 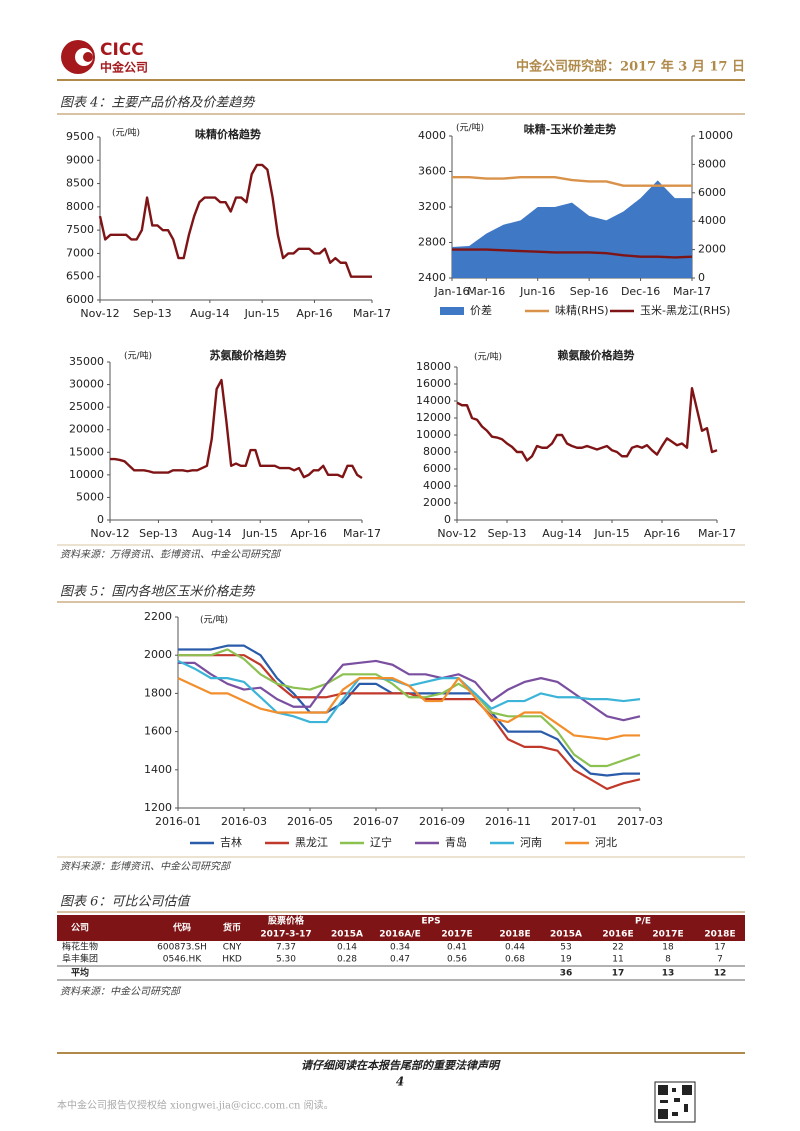 What do you see at coordinates (231, 842) in the screenshot?
I see `legend-label: 吉林` at bounding box center [231, 842].